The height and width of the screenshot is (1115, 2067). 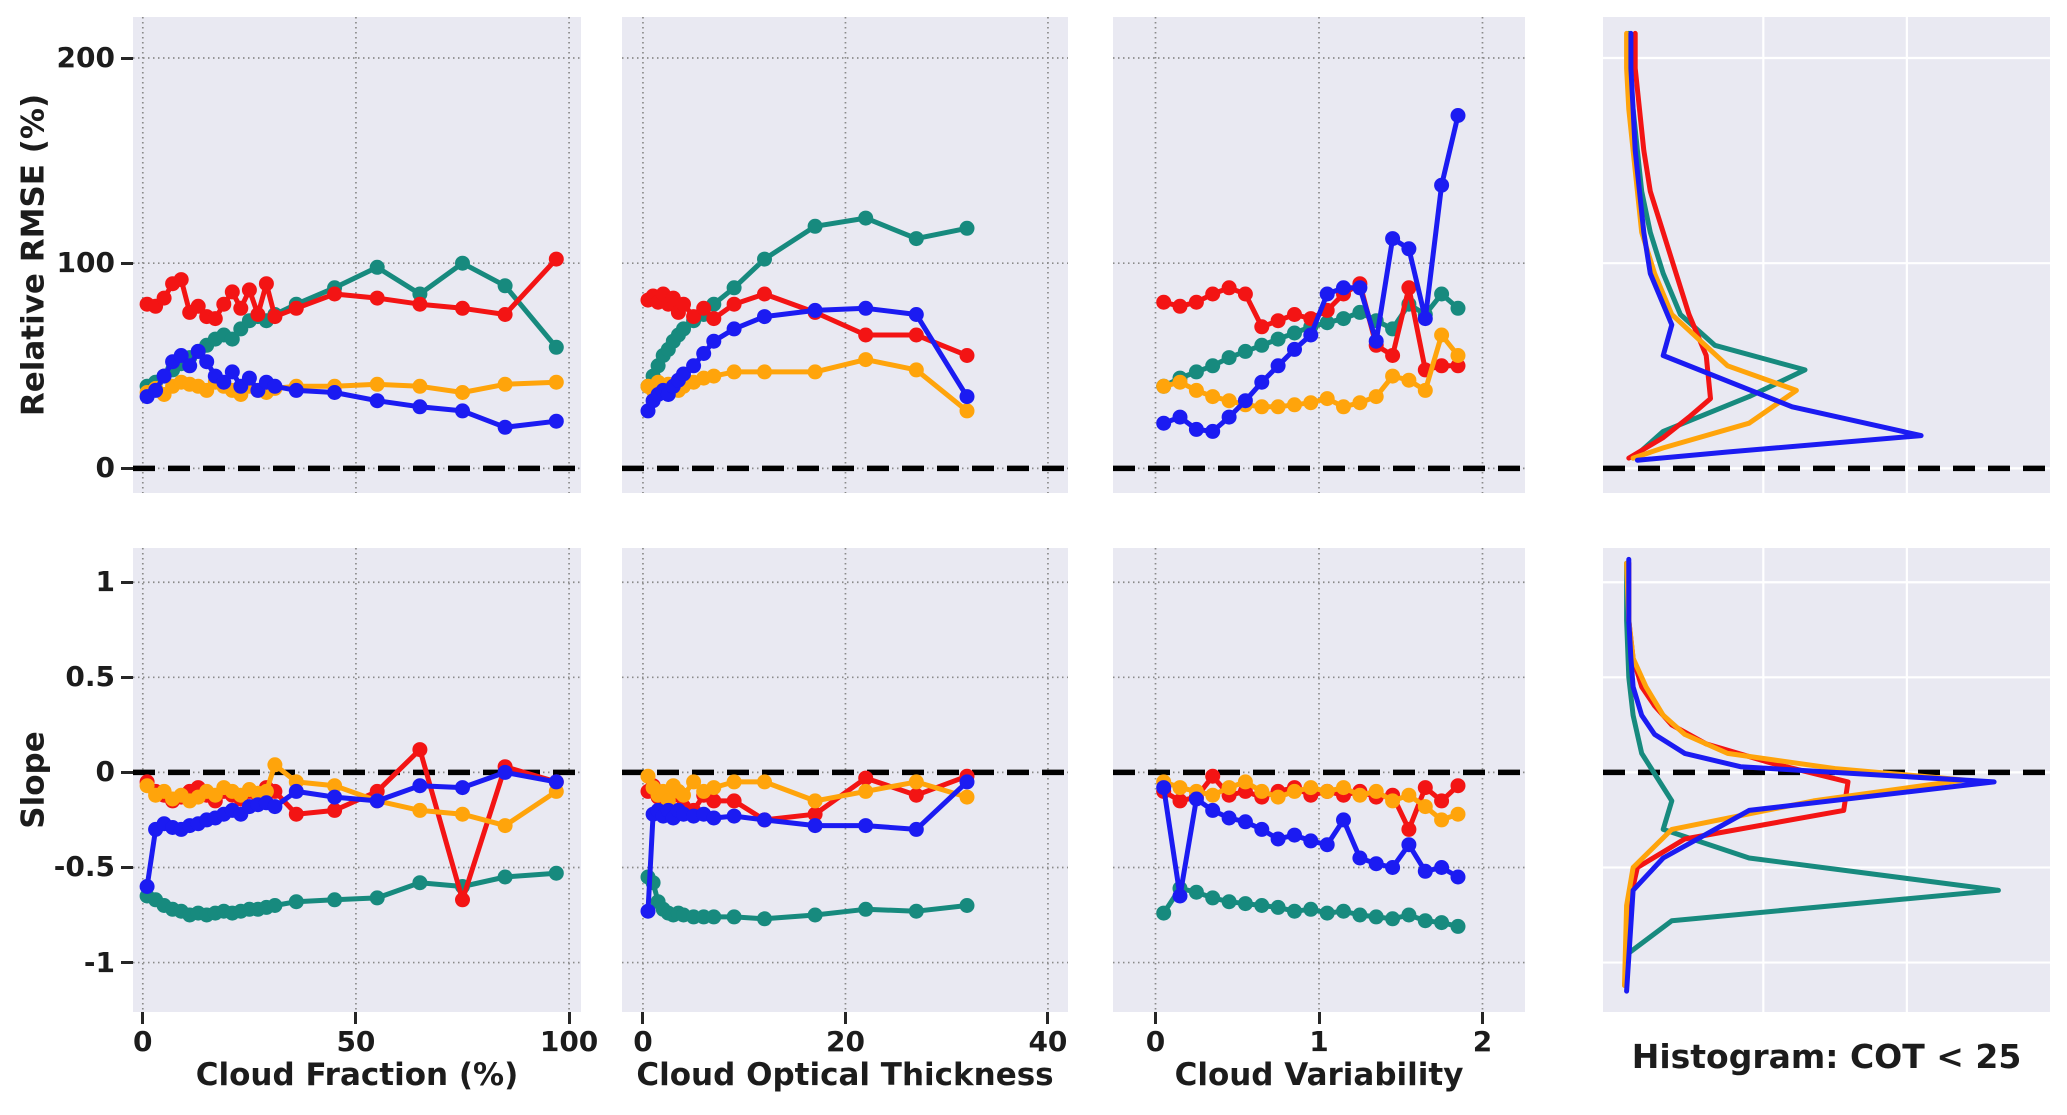 What do you see at coordinates (356, 1041) in the screenshot?
I see `x-tick-label: 50` at bounding box center [356, 1041].